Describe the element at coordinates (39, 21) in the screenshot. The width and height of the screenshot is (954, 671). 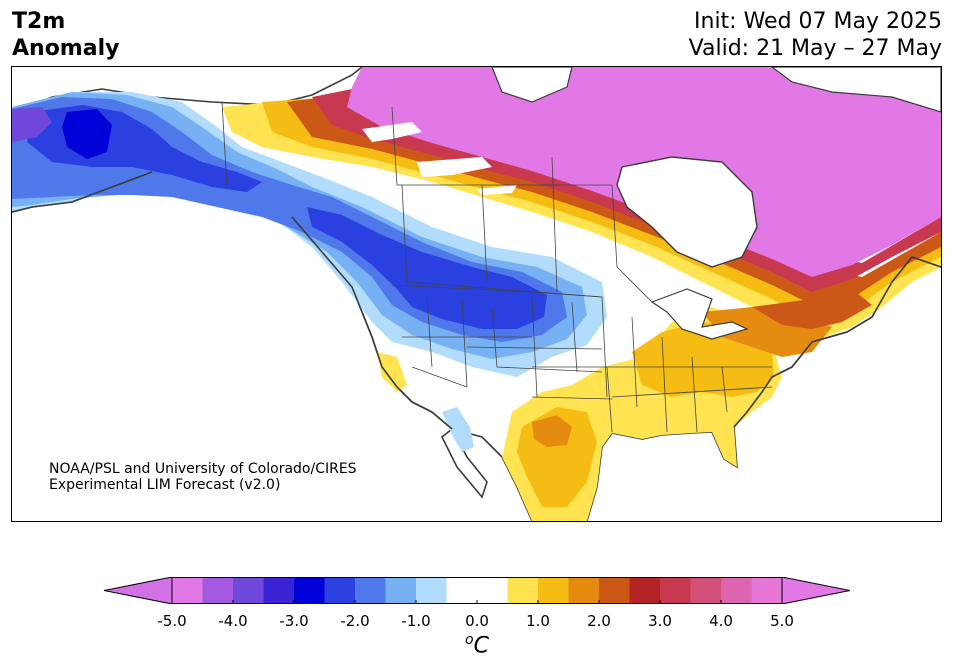
I see `title-variable: T2m` at that location.